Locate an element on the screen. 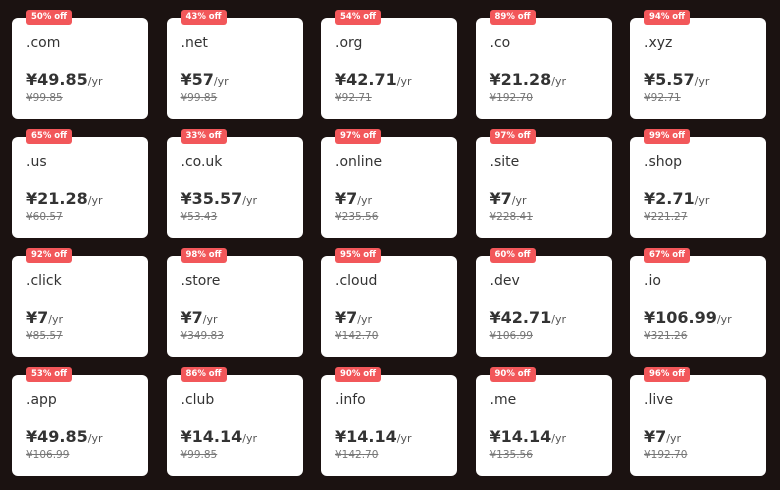 This screenshot has height=490, width=780. domain-card: 43% off .net ¥57/yr ¥99.85 is located at coordinates (234, 64).